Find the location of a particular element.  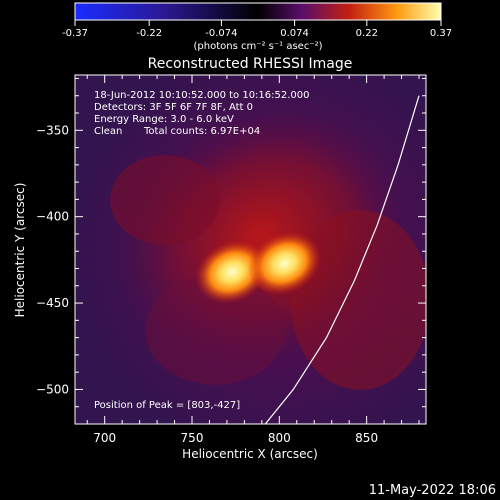

x-tick-label: 750 is located at coordinates (192, 438).